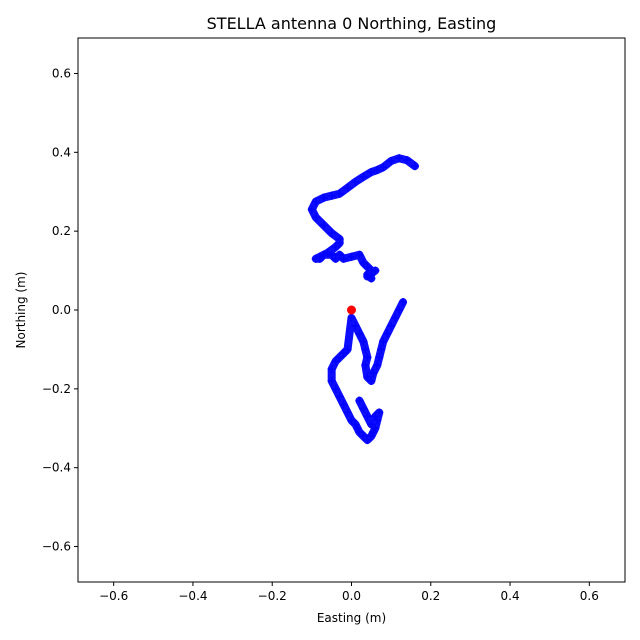  What do you see at coordinates (61, 310) in the screenshot?
I see `y-tick-label: 0.0` at bounding box center [61, 310].